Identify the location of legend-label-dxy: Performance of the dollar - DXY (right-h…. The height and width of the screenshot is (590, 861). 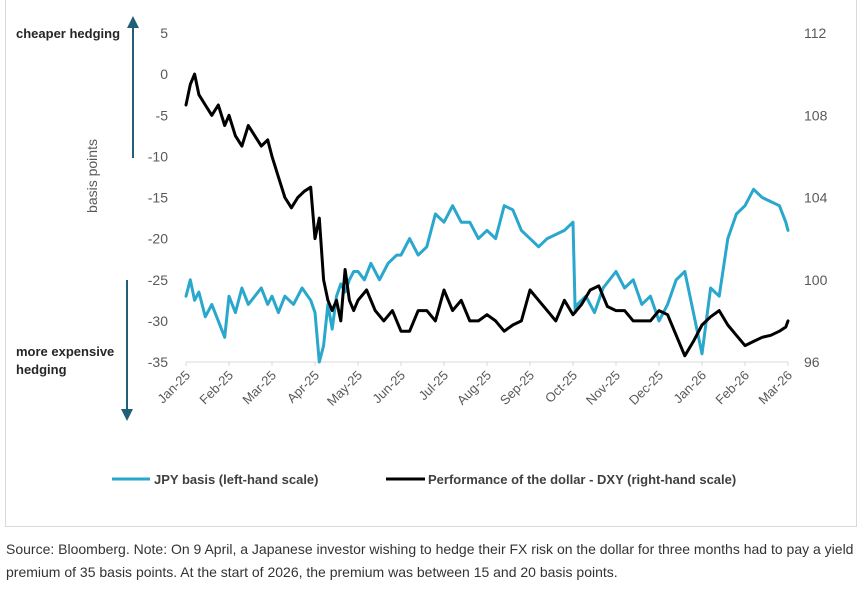
(582, 479).